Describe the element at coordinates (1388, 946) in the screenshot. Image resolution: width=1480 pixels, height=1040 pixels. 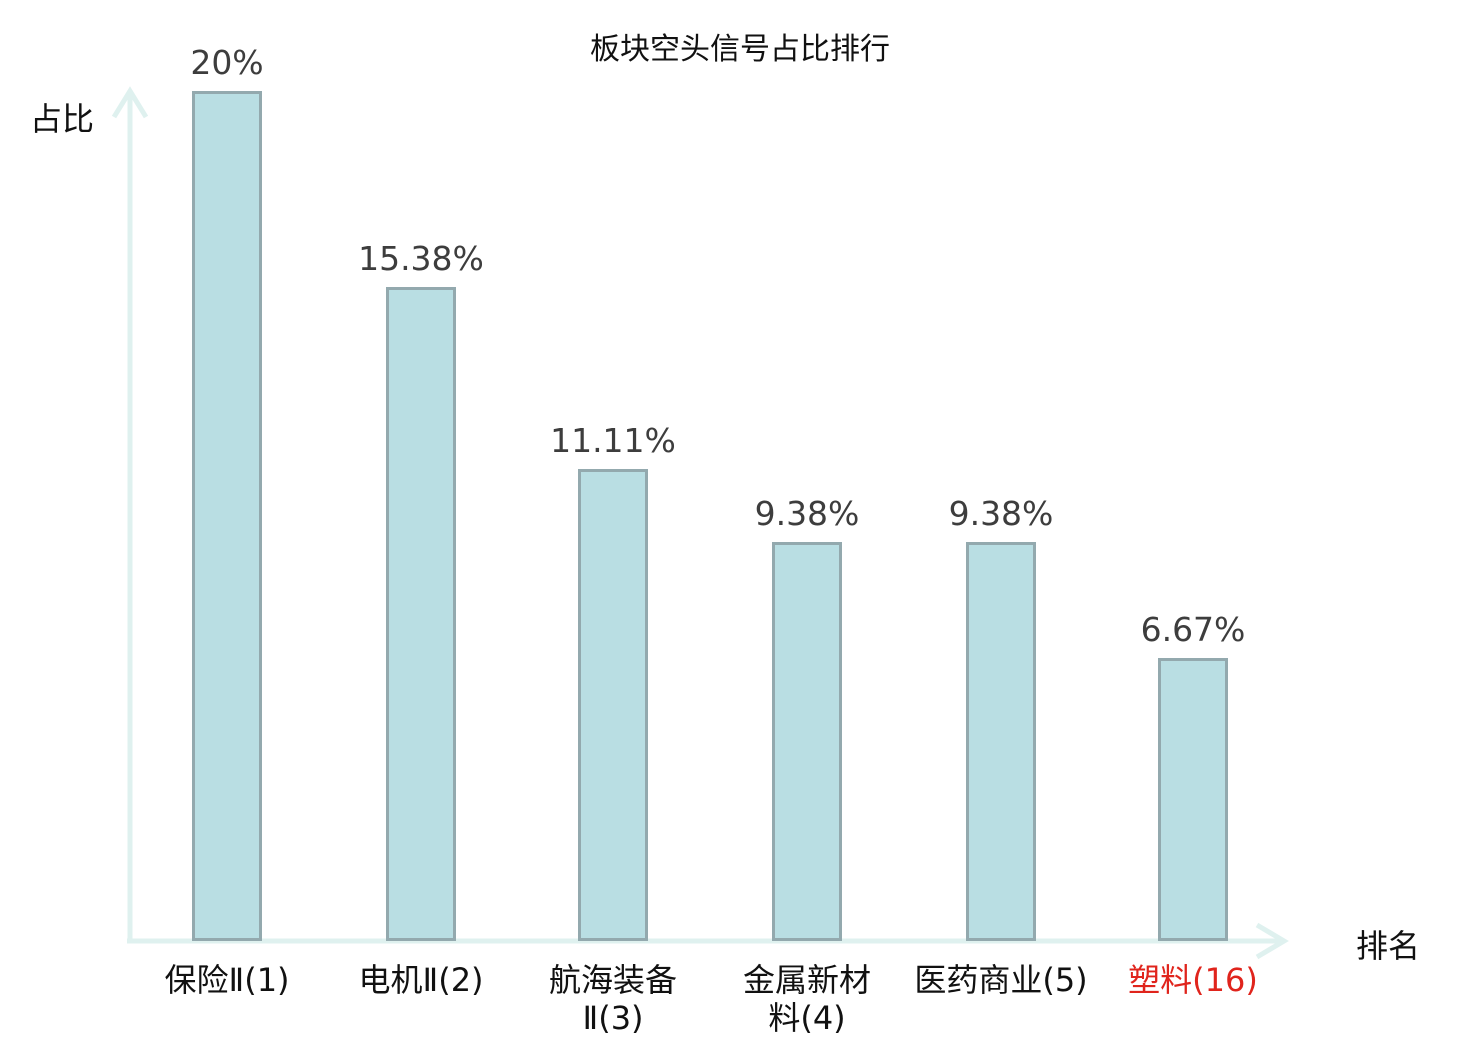
I see `x-axis-label: 排名` at that location.